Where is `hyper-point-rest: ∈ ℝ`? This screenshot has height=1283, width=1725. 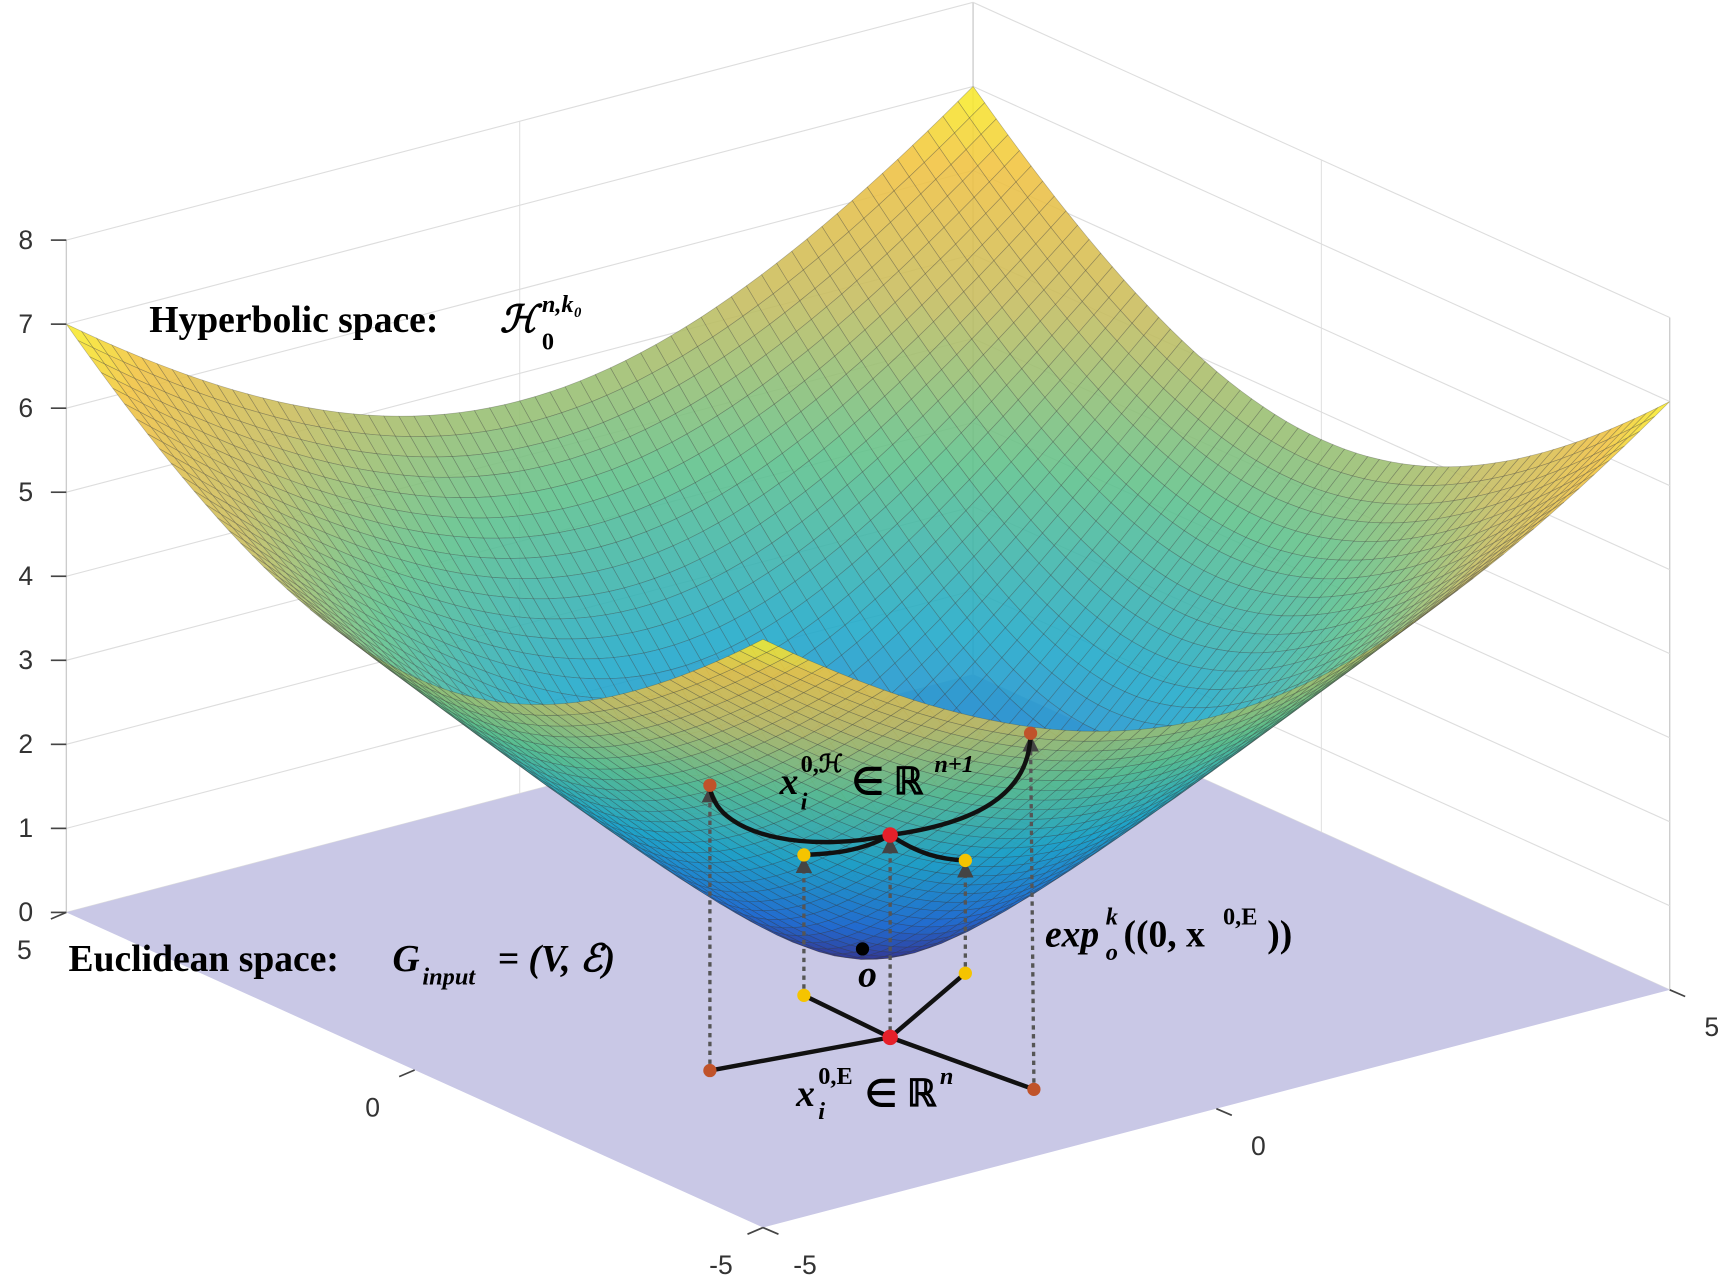 hyper-point-rest: ∈ ℝ is located at coordinates (887, 782).